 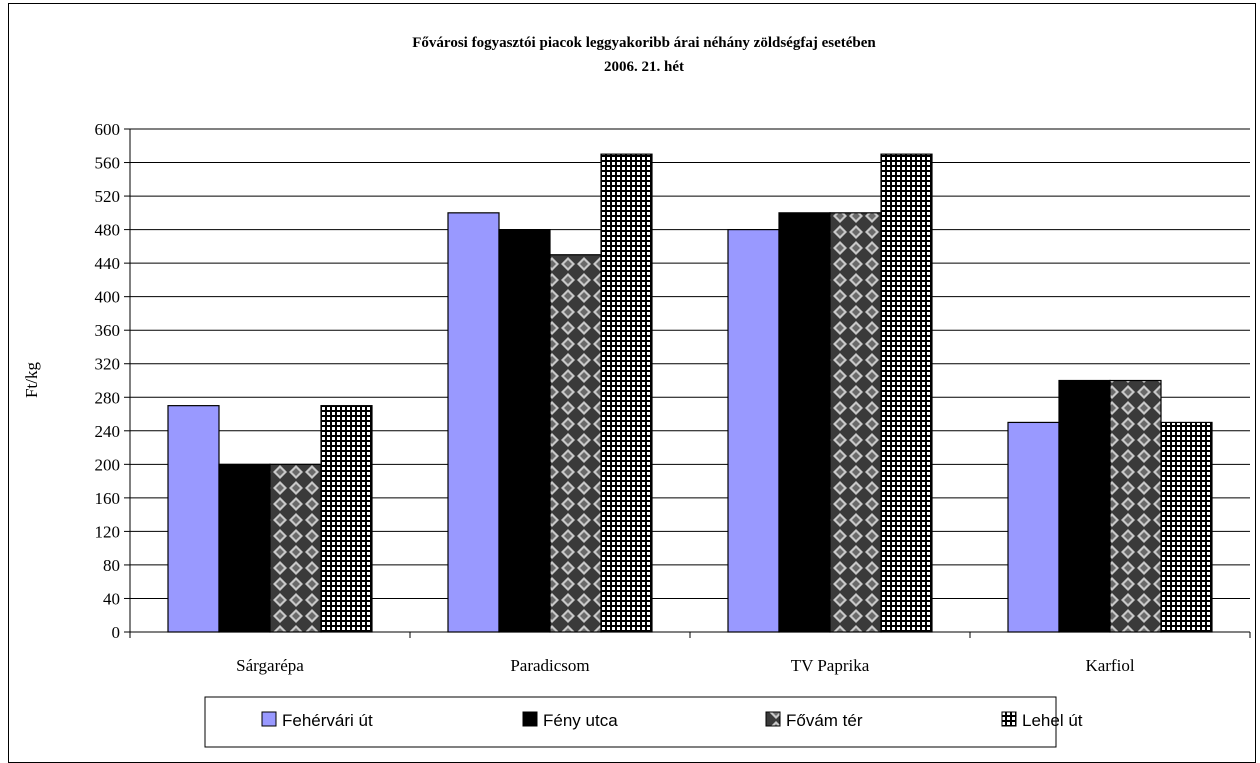 What do you see at coordinates (644, 67) in the screenshot?
I see `chart-subtitle: 2006. 21. hét` at bounding box center [644, 67].